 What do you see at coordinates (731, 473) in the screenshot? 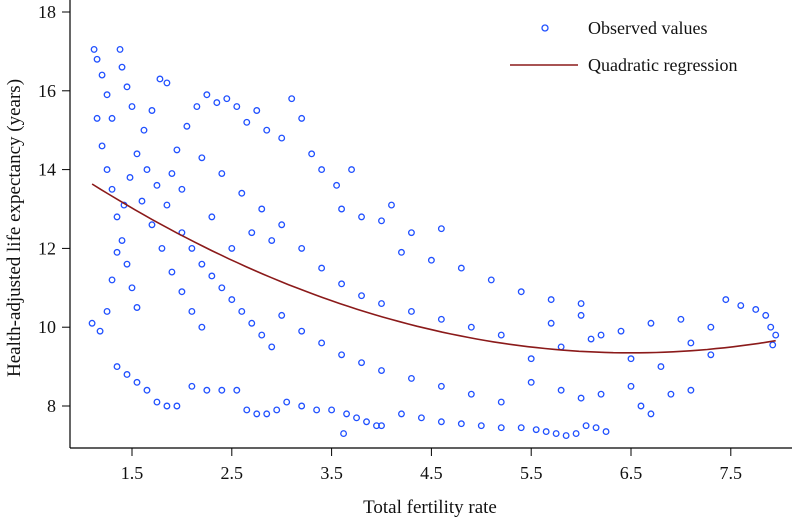
I see `x-tick-label: 7.5` at bounding box center [731, 473].